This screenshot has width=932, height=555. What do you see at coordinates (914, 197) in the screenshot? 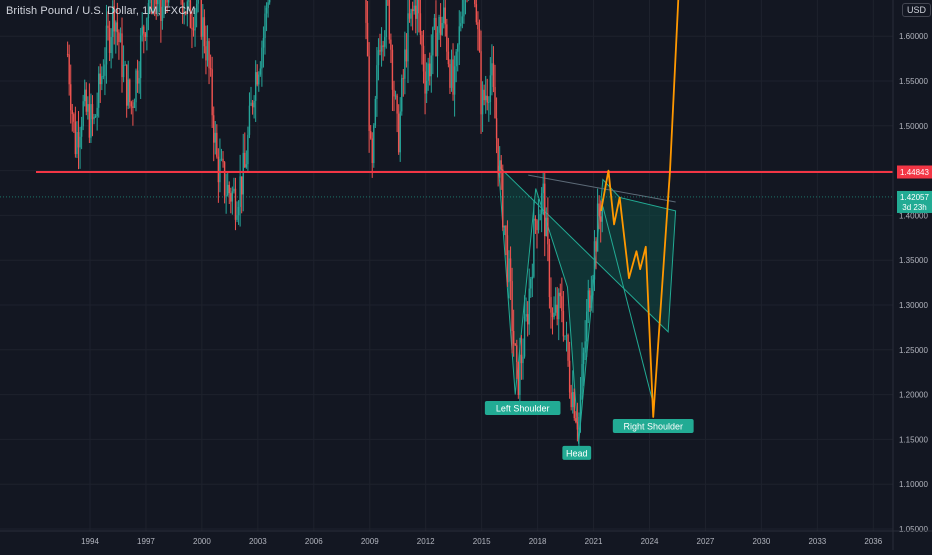
I see `current-price-label: 1.42057` at bounding box center [914, 197].